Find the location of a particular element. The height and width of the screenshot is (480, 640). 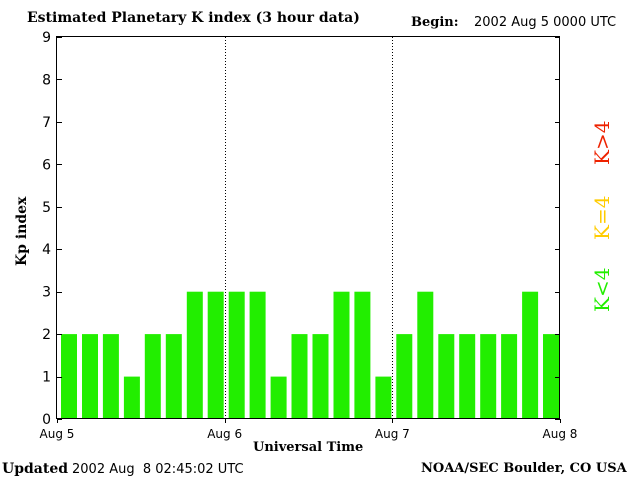

y-tick-label: 8 is located at coordinates (46, 80).